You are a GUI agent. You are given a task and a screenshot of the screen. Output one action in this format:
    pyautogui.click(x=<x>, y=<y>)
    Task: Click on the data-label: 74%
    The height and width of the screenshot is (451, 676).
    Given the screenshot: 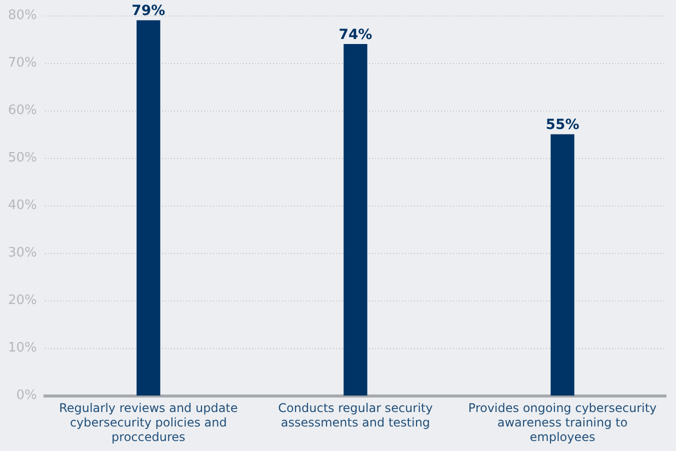 What is the action you would take?
    pyautogui.click(x=355, y=34)
    